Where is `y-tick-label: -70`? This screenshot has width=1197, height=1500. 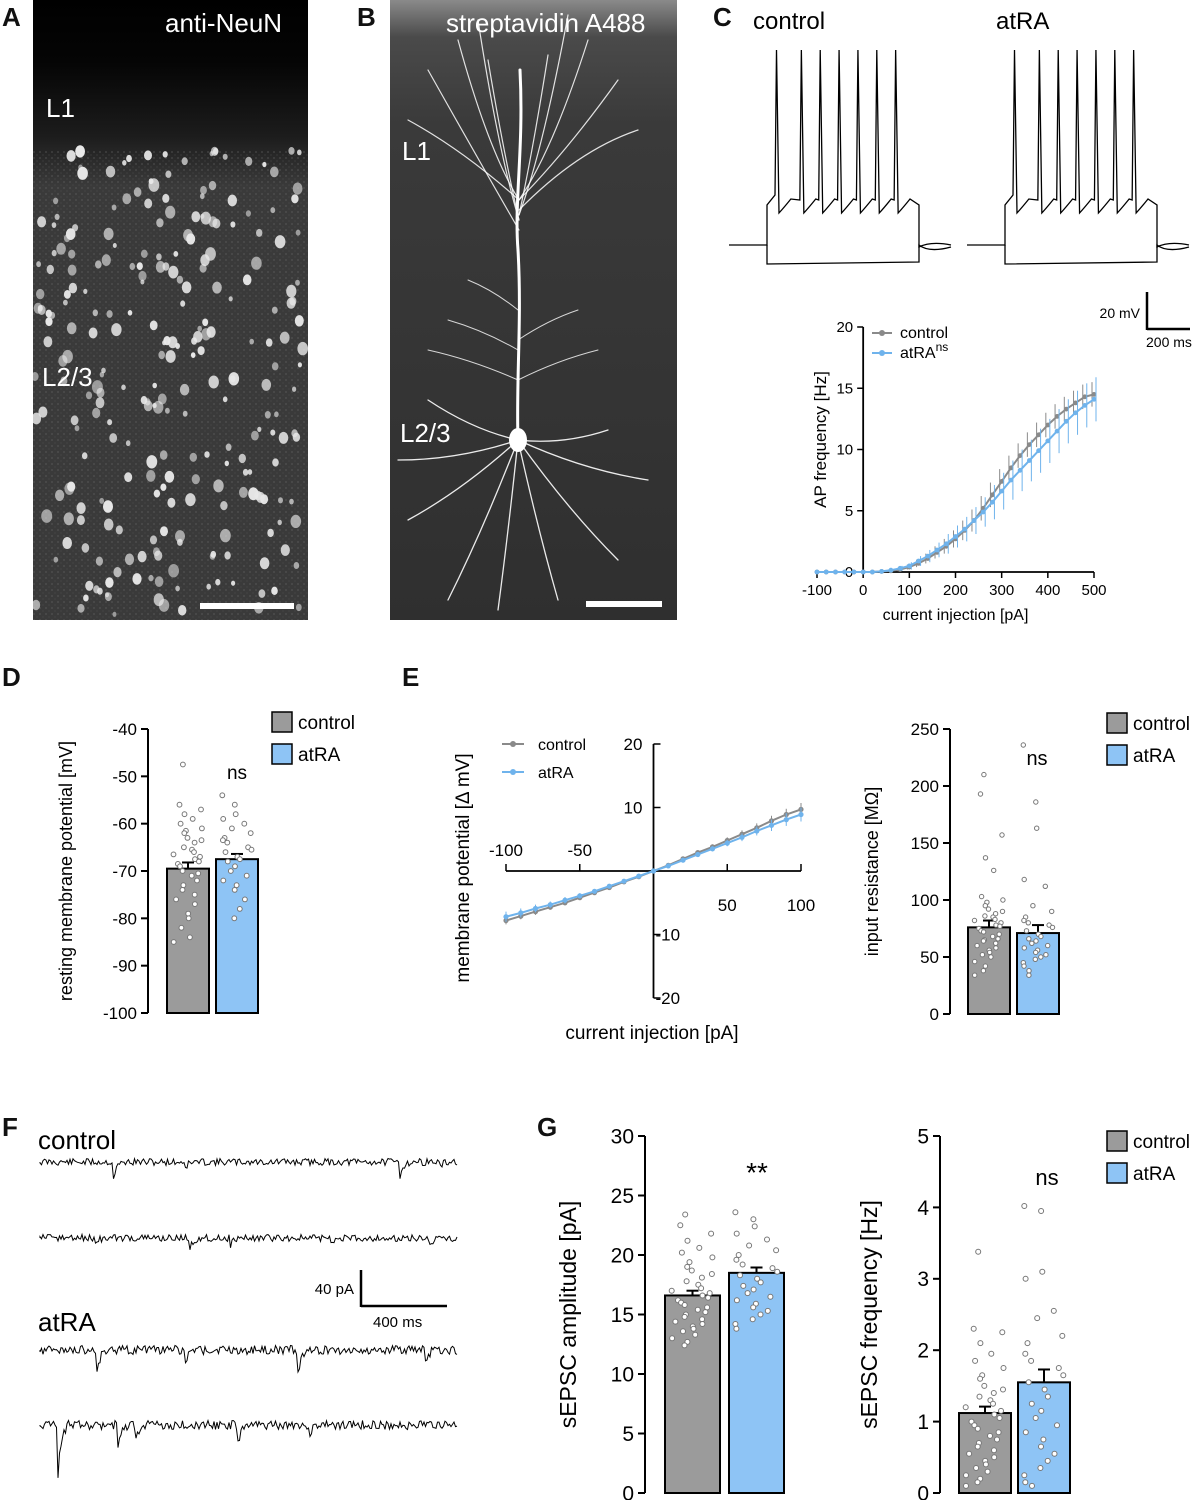 y-tick-label: -70 is located at coordinates (124, 871).